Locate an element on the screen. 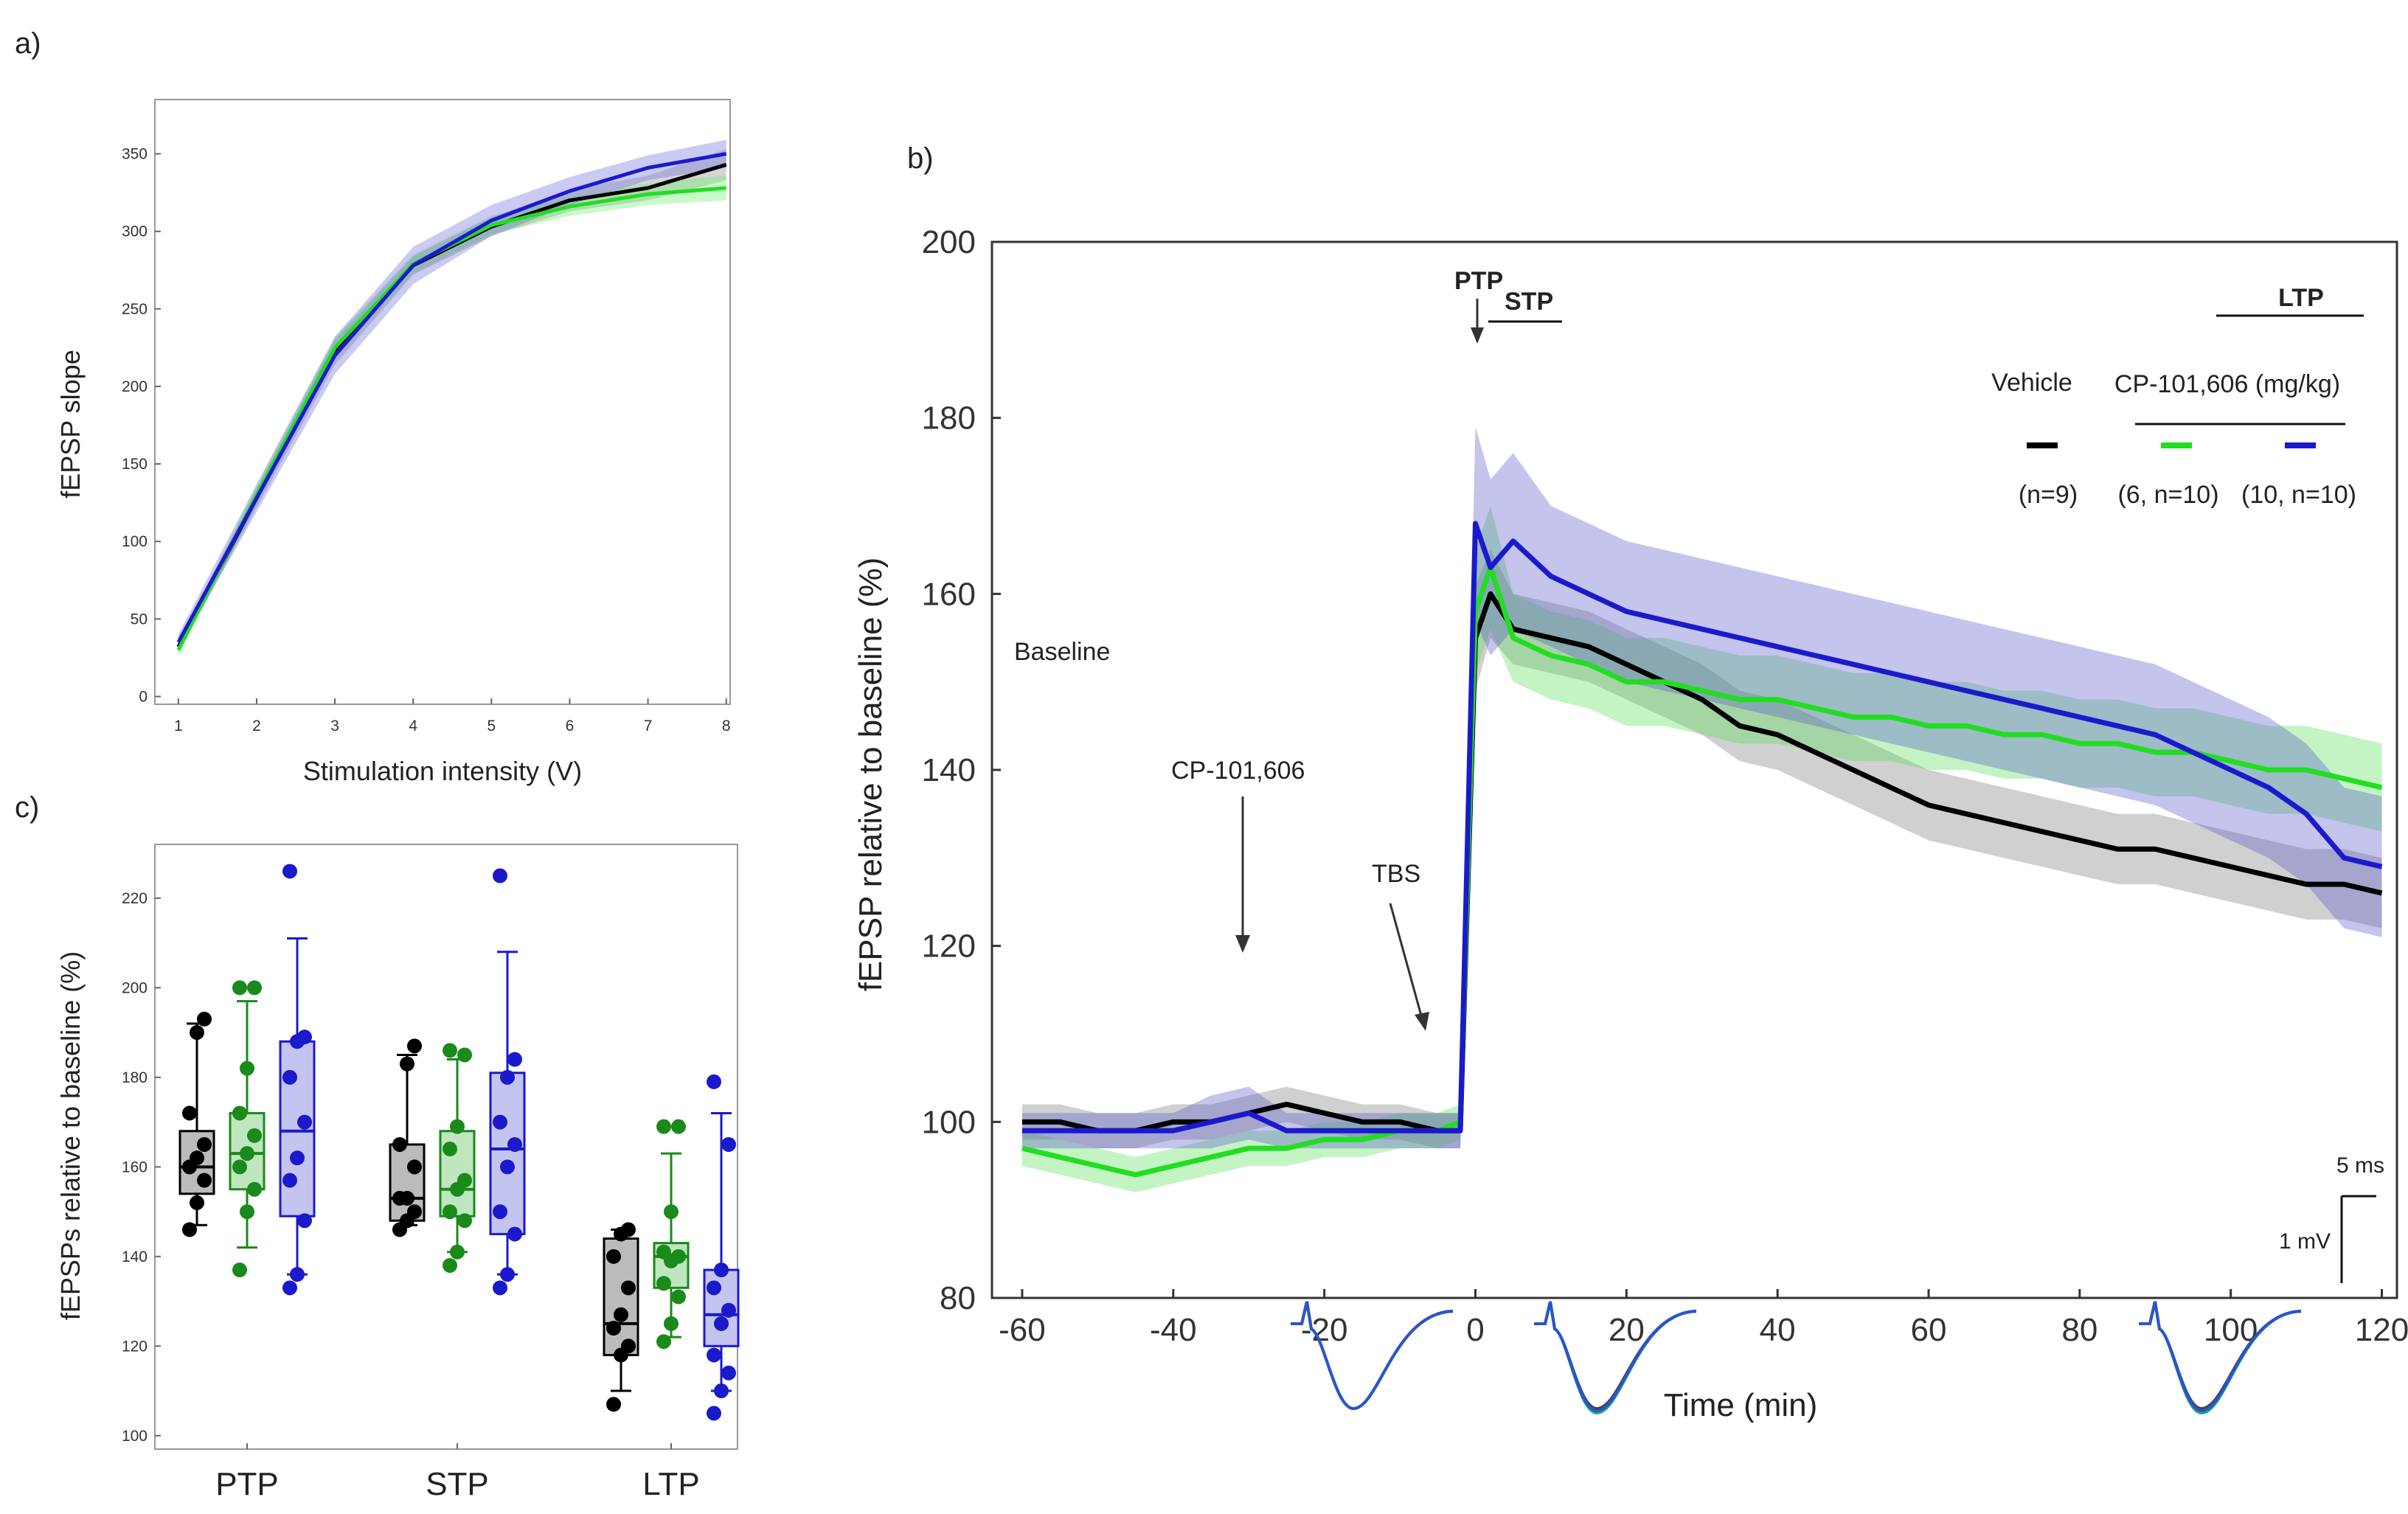  panel-b-xtick-label: 40 is located at coordinates (1778, 1330).